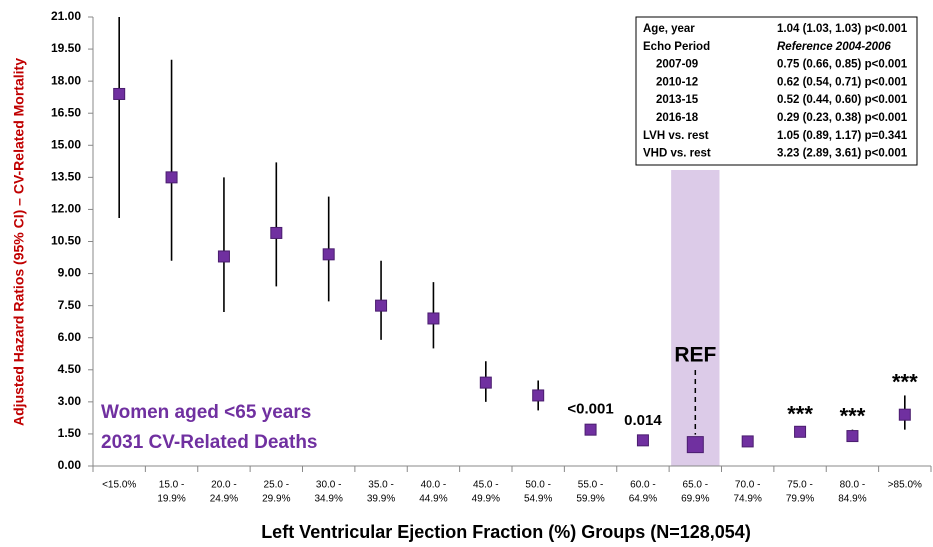  What do you see at coordinates (277, 485) in the screenshot?
I see `x-tick-label: 25.0 -` at bounding box center [277, 485].